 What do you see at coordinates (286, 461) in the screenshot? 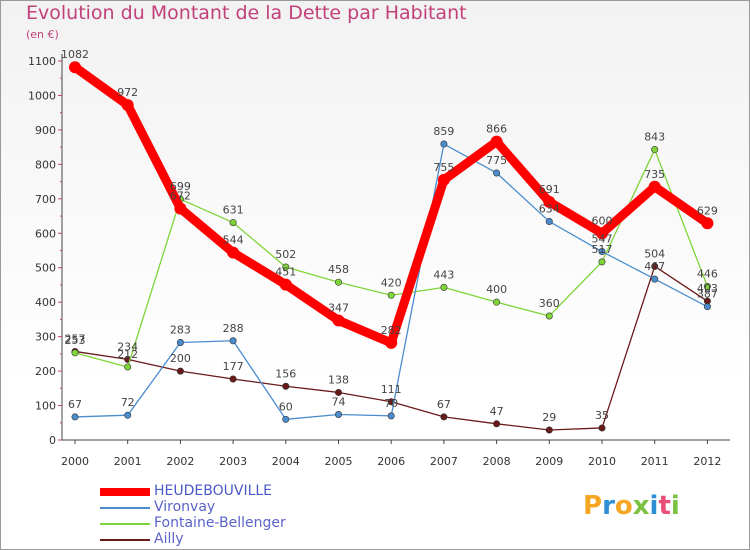
I see `x-tick-label: 2004` at bounding box center [286, 461].